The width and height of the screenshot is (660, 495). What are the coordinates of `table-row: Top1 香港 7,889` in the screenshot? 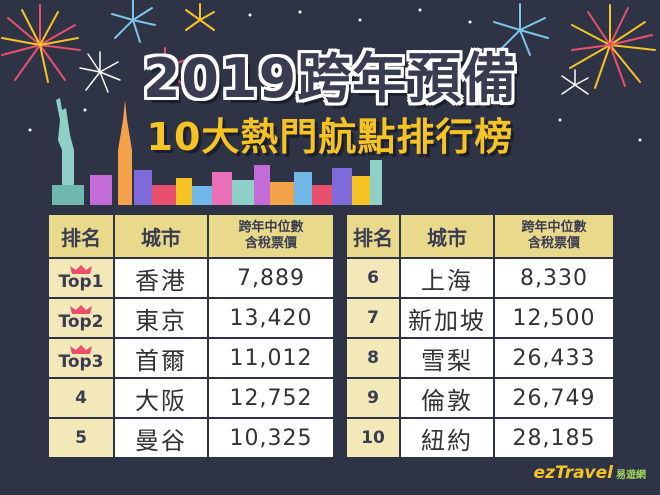 It's located at (191, 278).